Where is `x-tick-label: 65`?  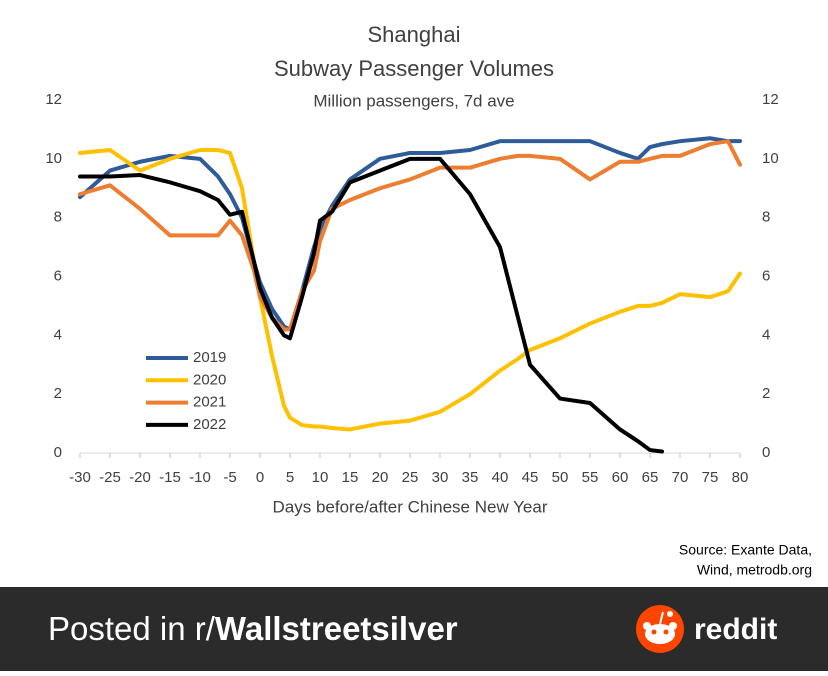 x-tick-label: 65 is located at coordinates (650, 477).